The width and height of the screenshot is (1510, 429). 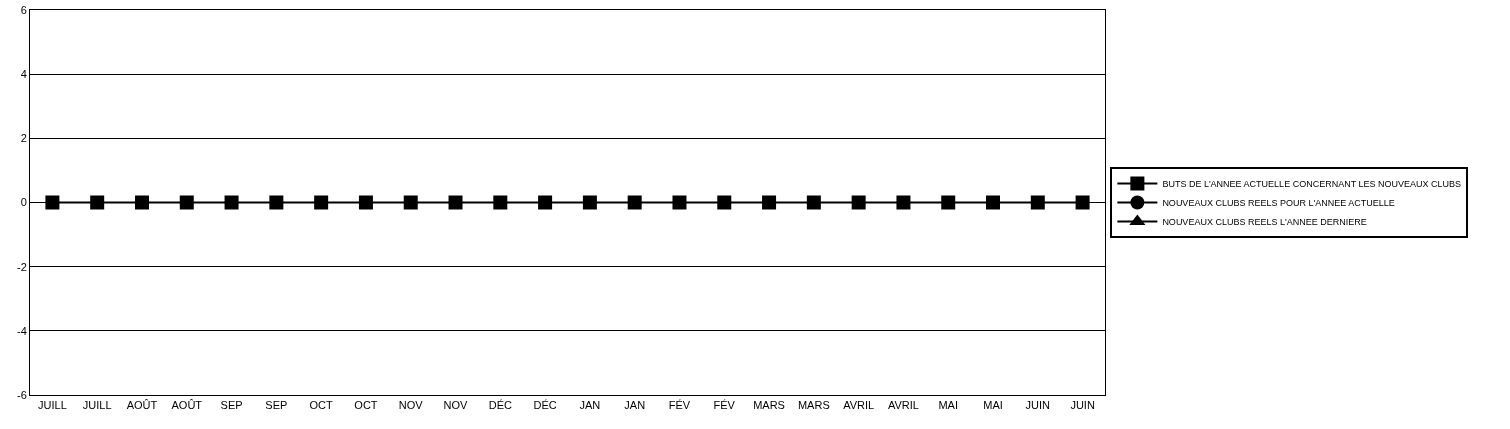 What do you see at coordinates (23, 138) in the screenshot?
I see `y-tick-label: 2` at bounding box center [23, 138].